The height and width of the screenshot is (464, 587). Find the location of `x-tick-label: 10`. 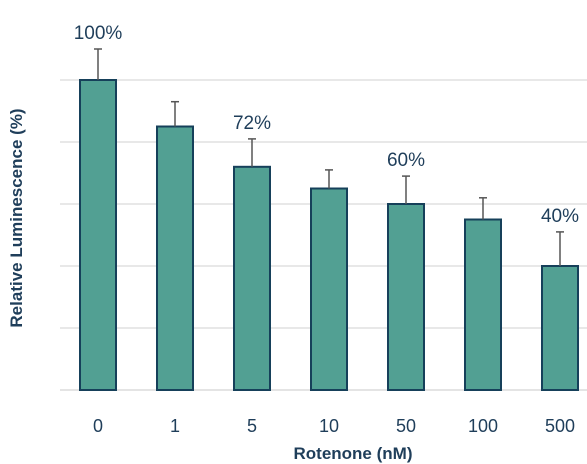

x-tick-label: 10 is located at coordinates (329, 426).